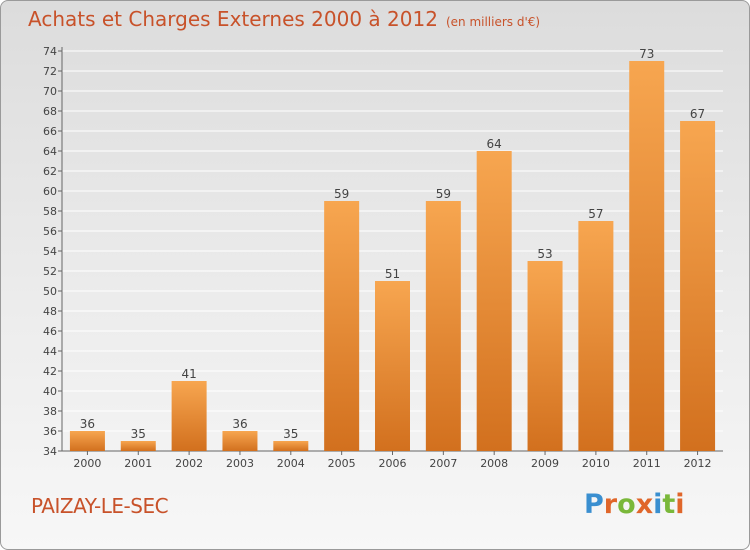 The width and height of the screenshot is (750, 550). I want to click on data-label: 64, so click(494, 144).